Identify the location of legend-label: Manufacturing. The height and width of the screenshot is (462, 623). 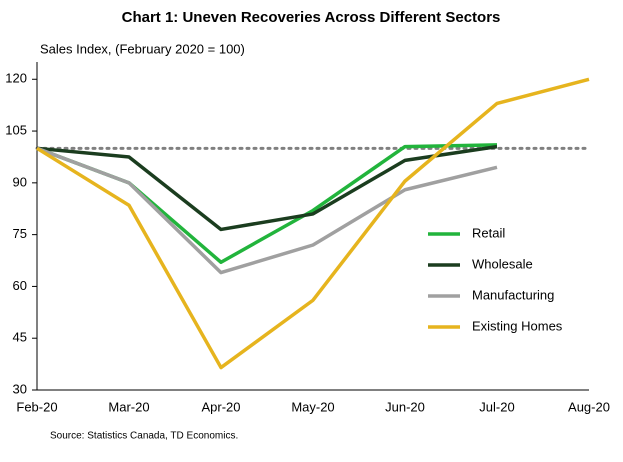
(513, 294).